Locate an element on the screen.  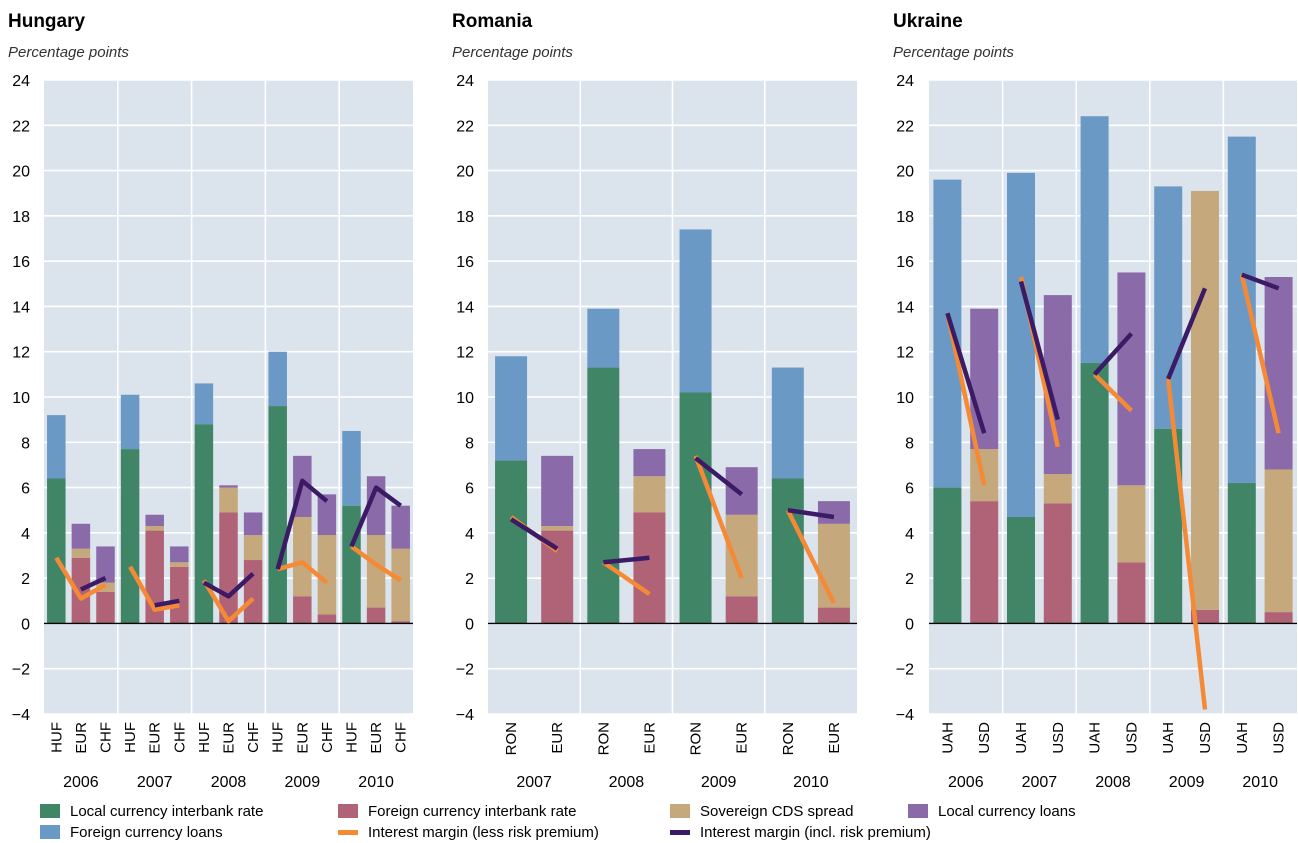
ukraine-bar-2010-usd-cds is located at coordinates (1278, 541).